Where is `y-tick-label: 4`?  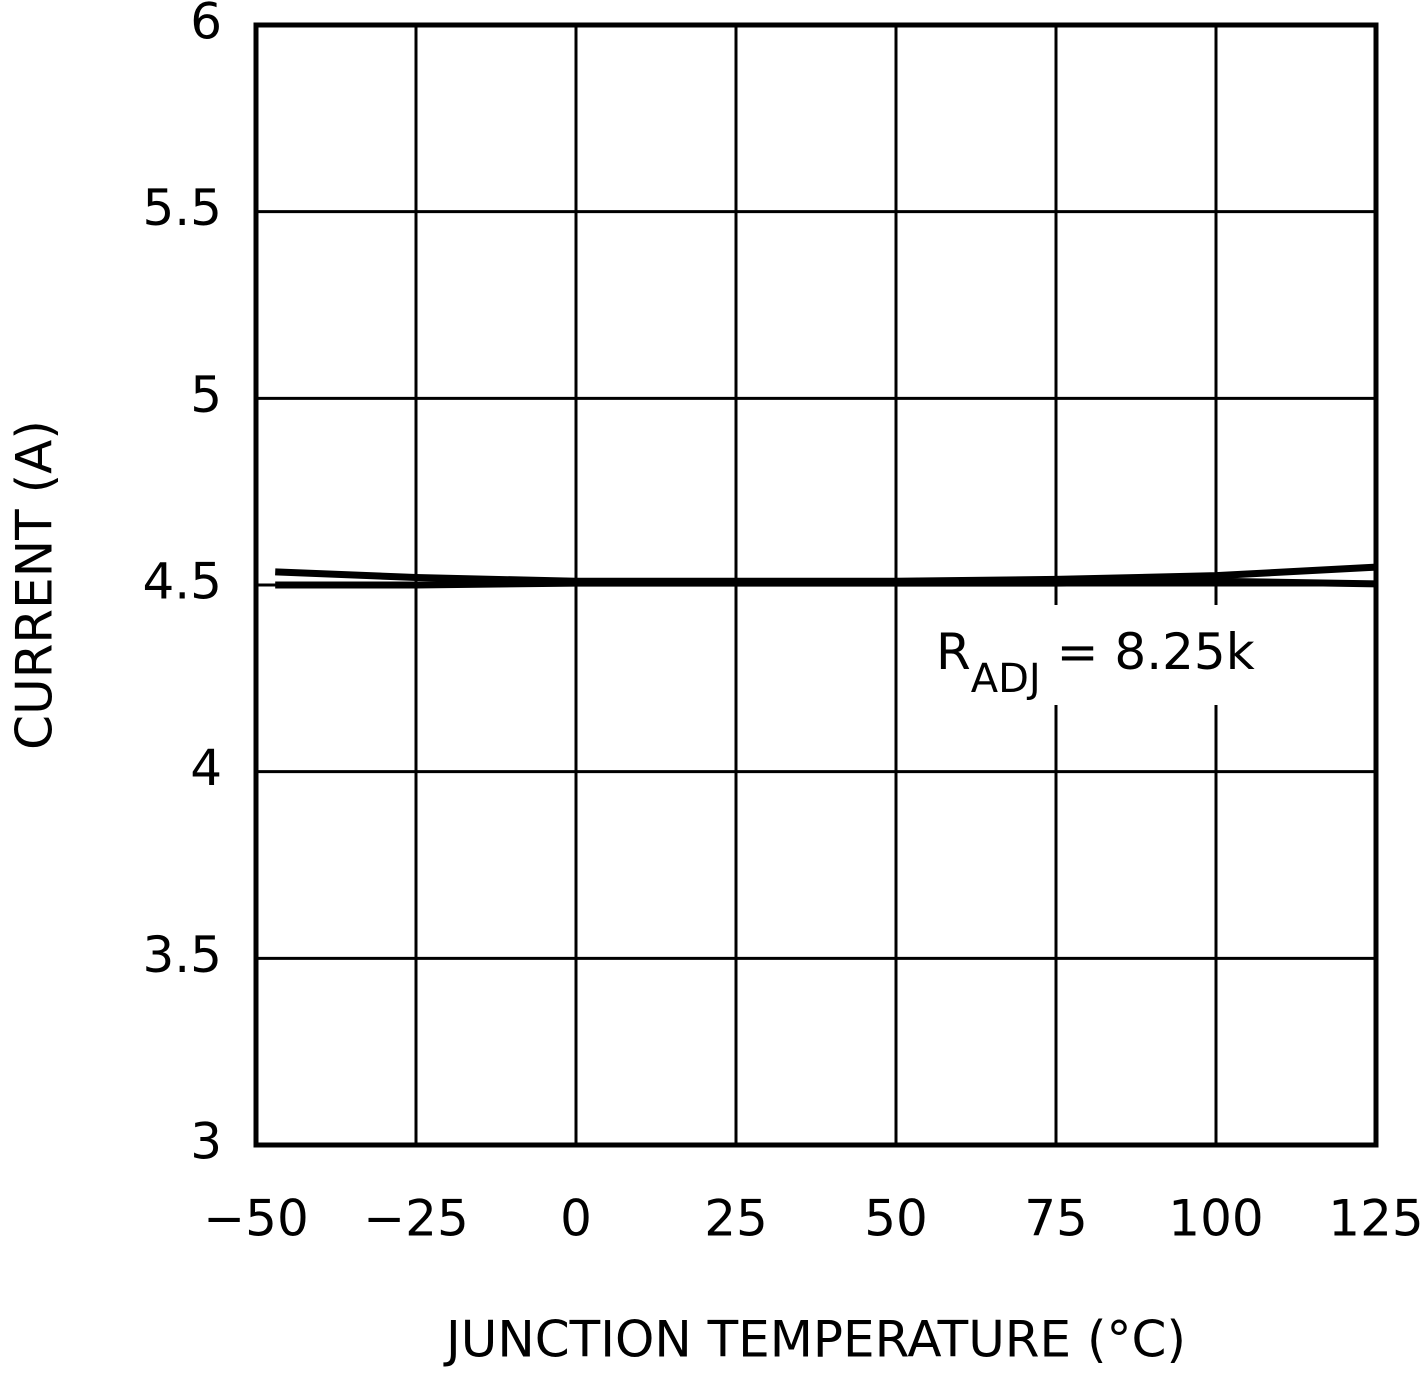
y-tick-label: 4 is located at coordinates (206, 768).